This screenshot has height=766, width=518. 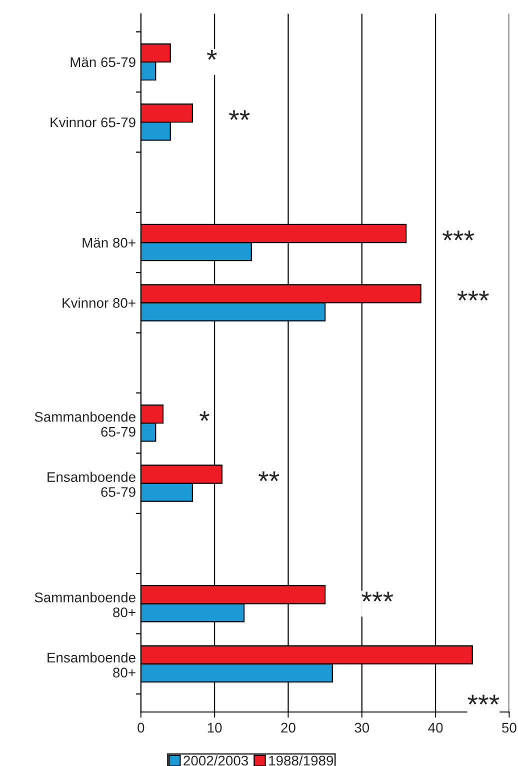 I want to click on x-tick-label: 50, so click(x=509, y=727).